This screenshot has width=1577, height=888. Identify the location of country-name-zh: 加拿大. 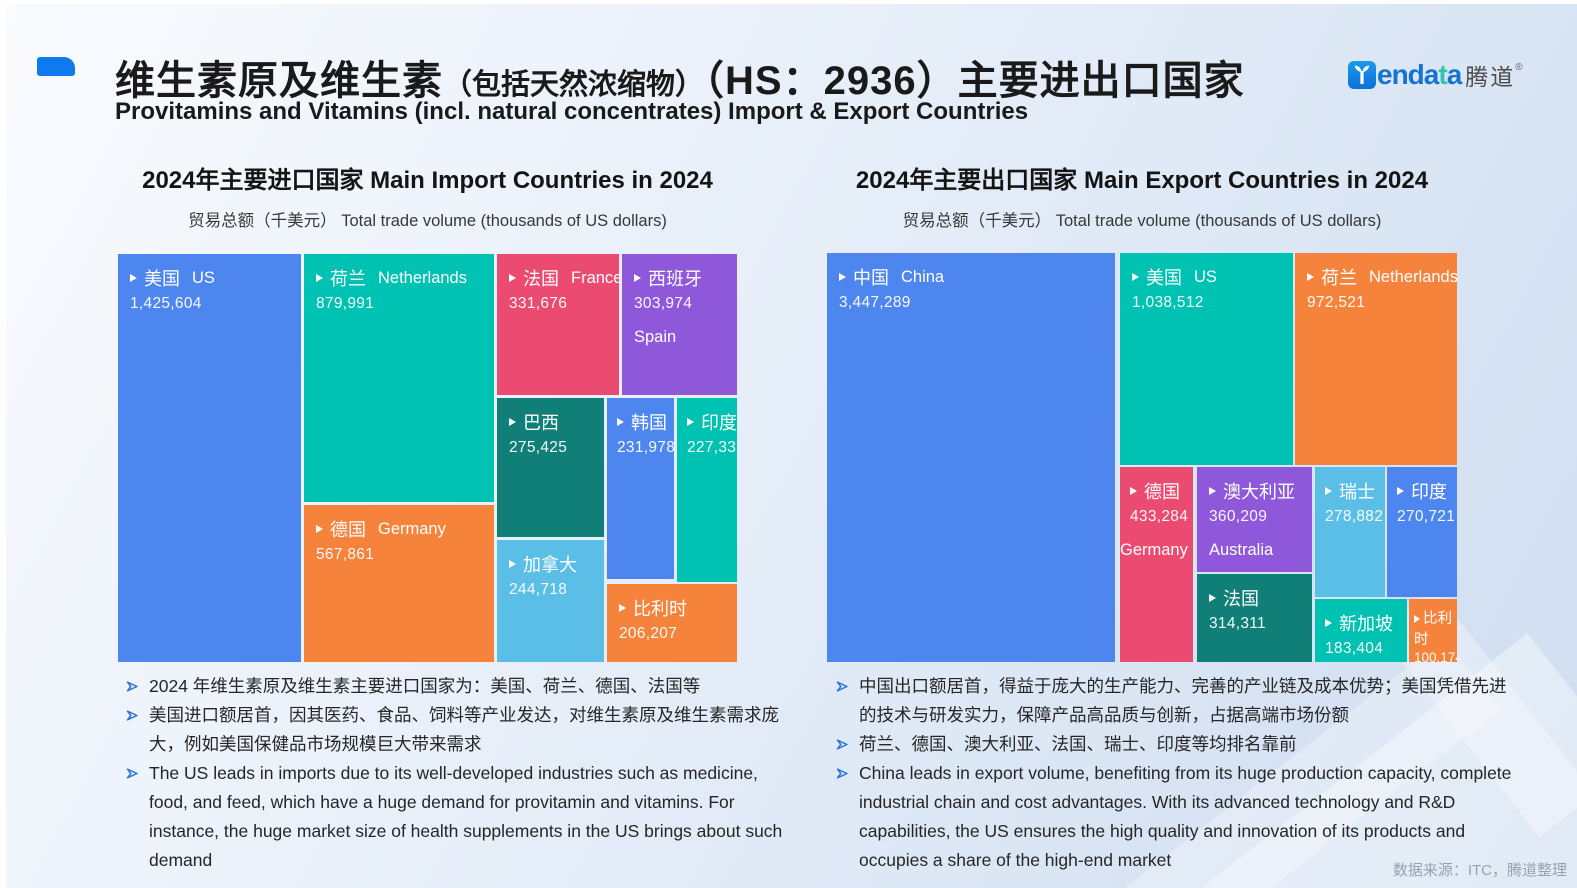
(550, 565).